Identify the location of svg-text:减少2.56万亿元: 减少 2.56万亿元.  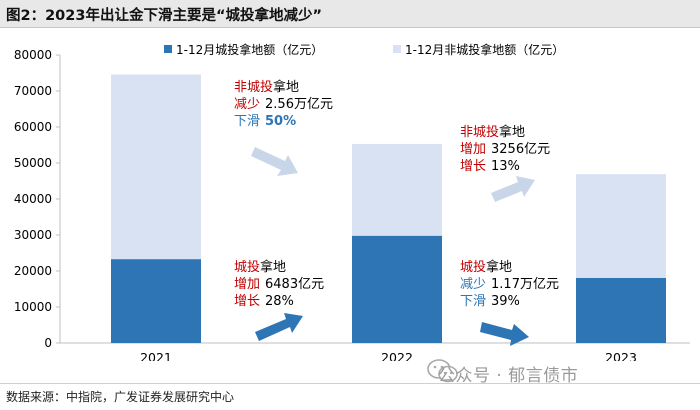
(283, 104).